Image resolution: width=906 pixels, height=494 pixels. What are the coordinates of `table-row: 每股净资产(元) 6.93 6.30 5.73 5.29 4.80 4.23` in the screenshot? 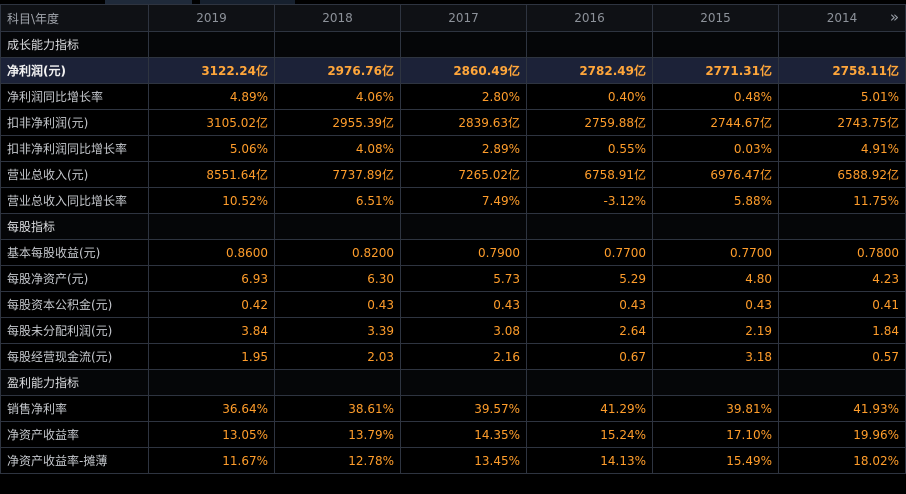 It's located at (453, 278).